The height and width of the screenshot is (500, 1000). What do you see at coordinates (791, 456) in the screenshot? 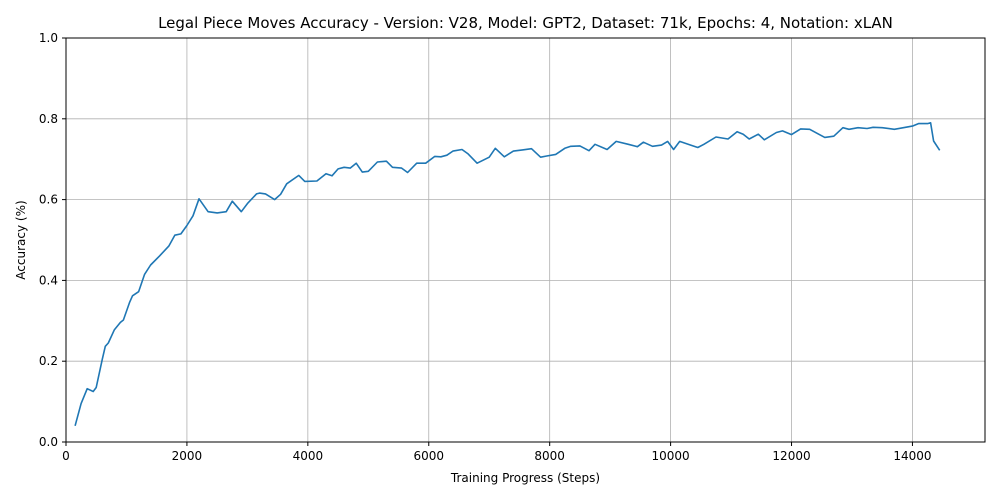
I see `x-tick-label: 12000` at bounding box center [791, 456].